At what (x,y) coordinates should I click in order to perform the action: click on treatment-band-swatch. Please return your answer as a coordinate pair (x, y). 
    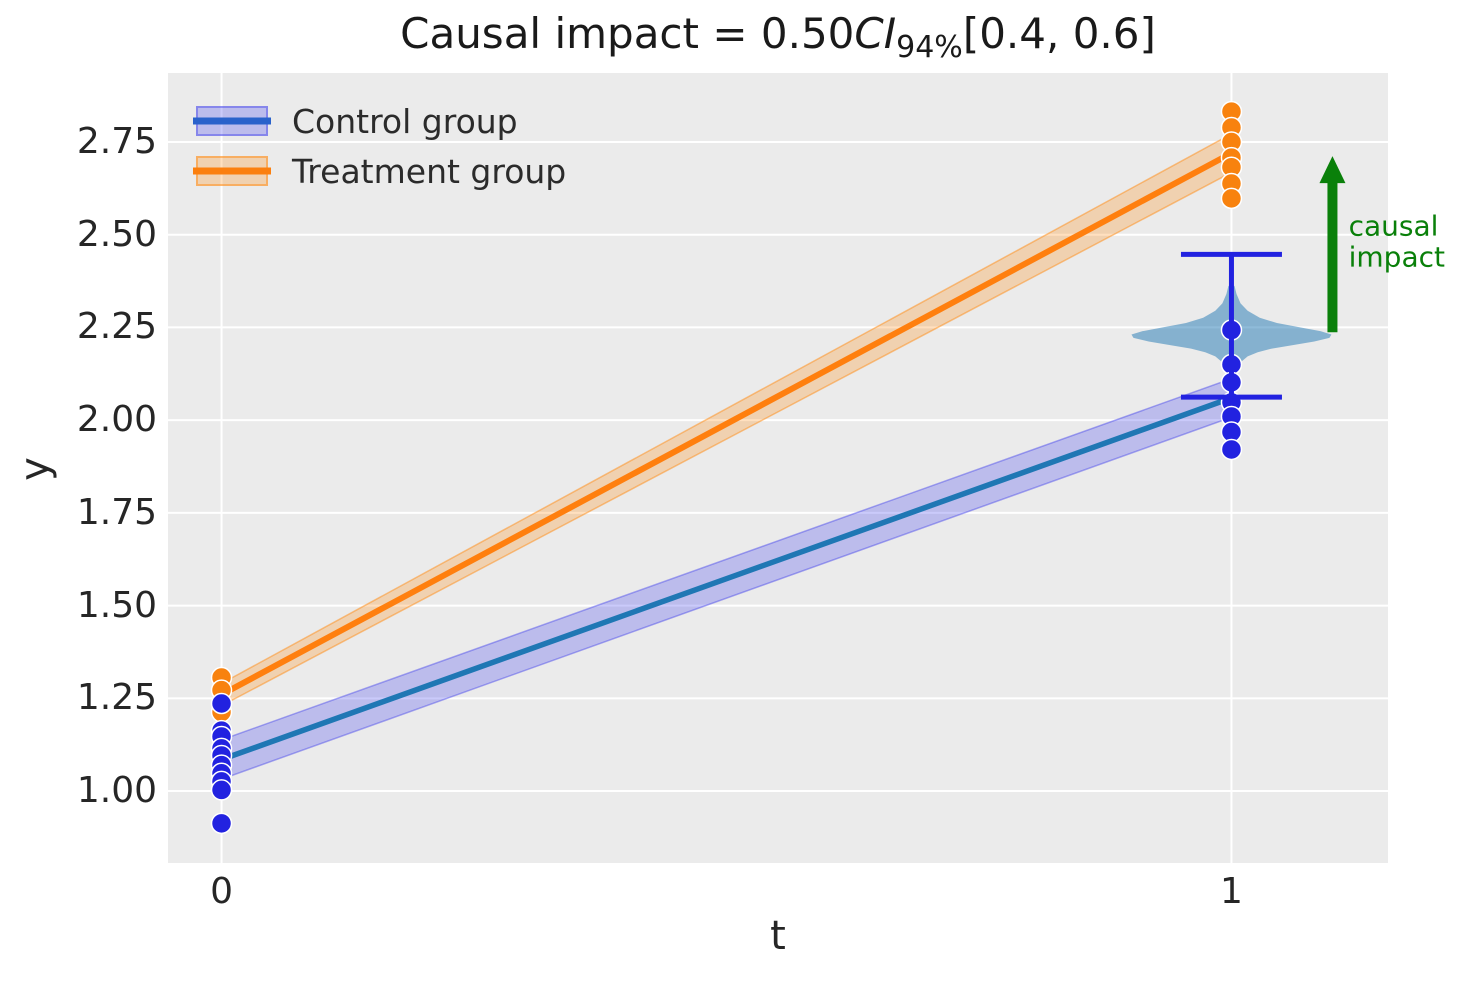
    Looking at the image, I should click on (232, 171).